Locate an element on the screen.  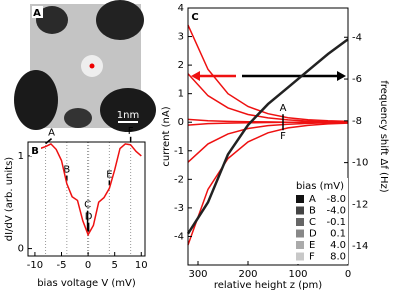
y2-tick-label: -8 is located at coordinates (357, 121).